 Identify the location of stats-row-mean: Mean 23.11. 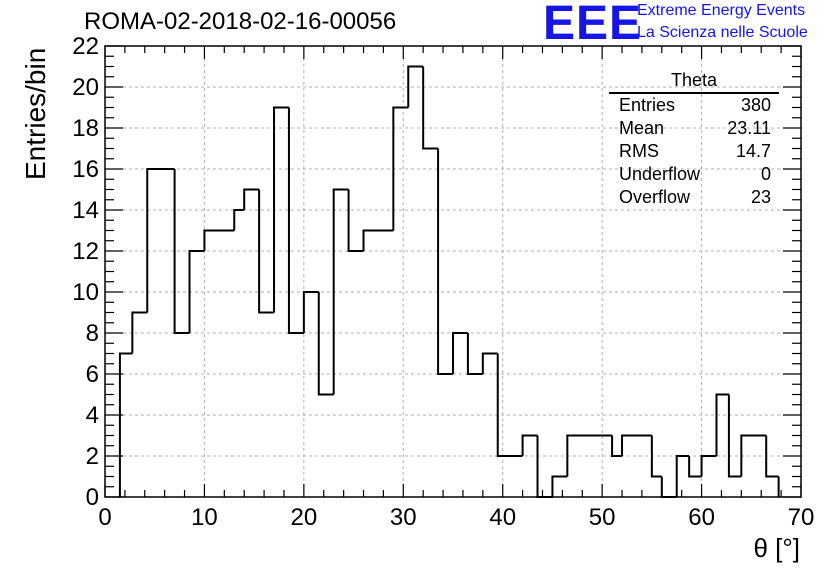
(694, 128).